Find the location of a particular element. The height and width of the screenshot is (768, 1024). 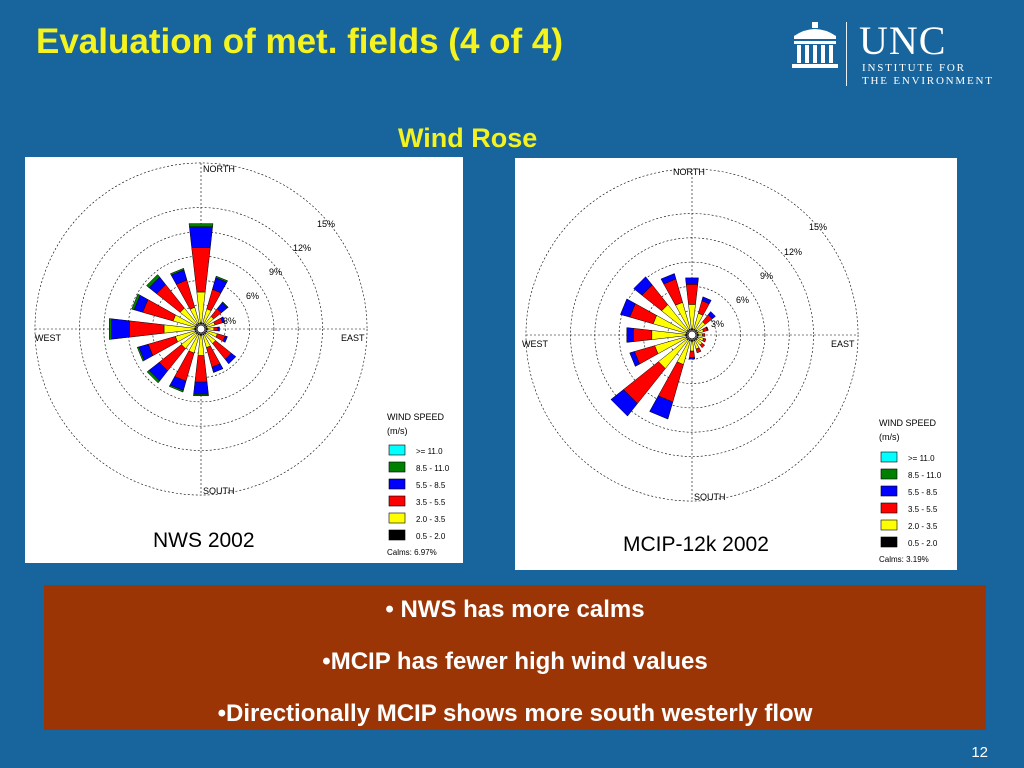

logo-divider is located at coordinates (846, 54).